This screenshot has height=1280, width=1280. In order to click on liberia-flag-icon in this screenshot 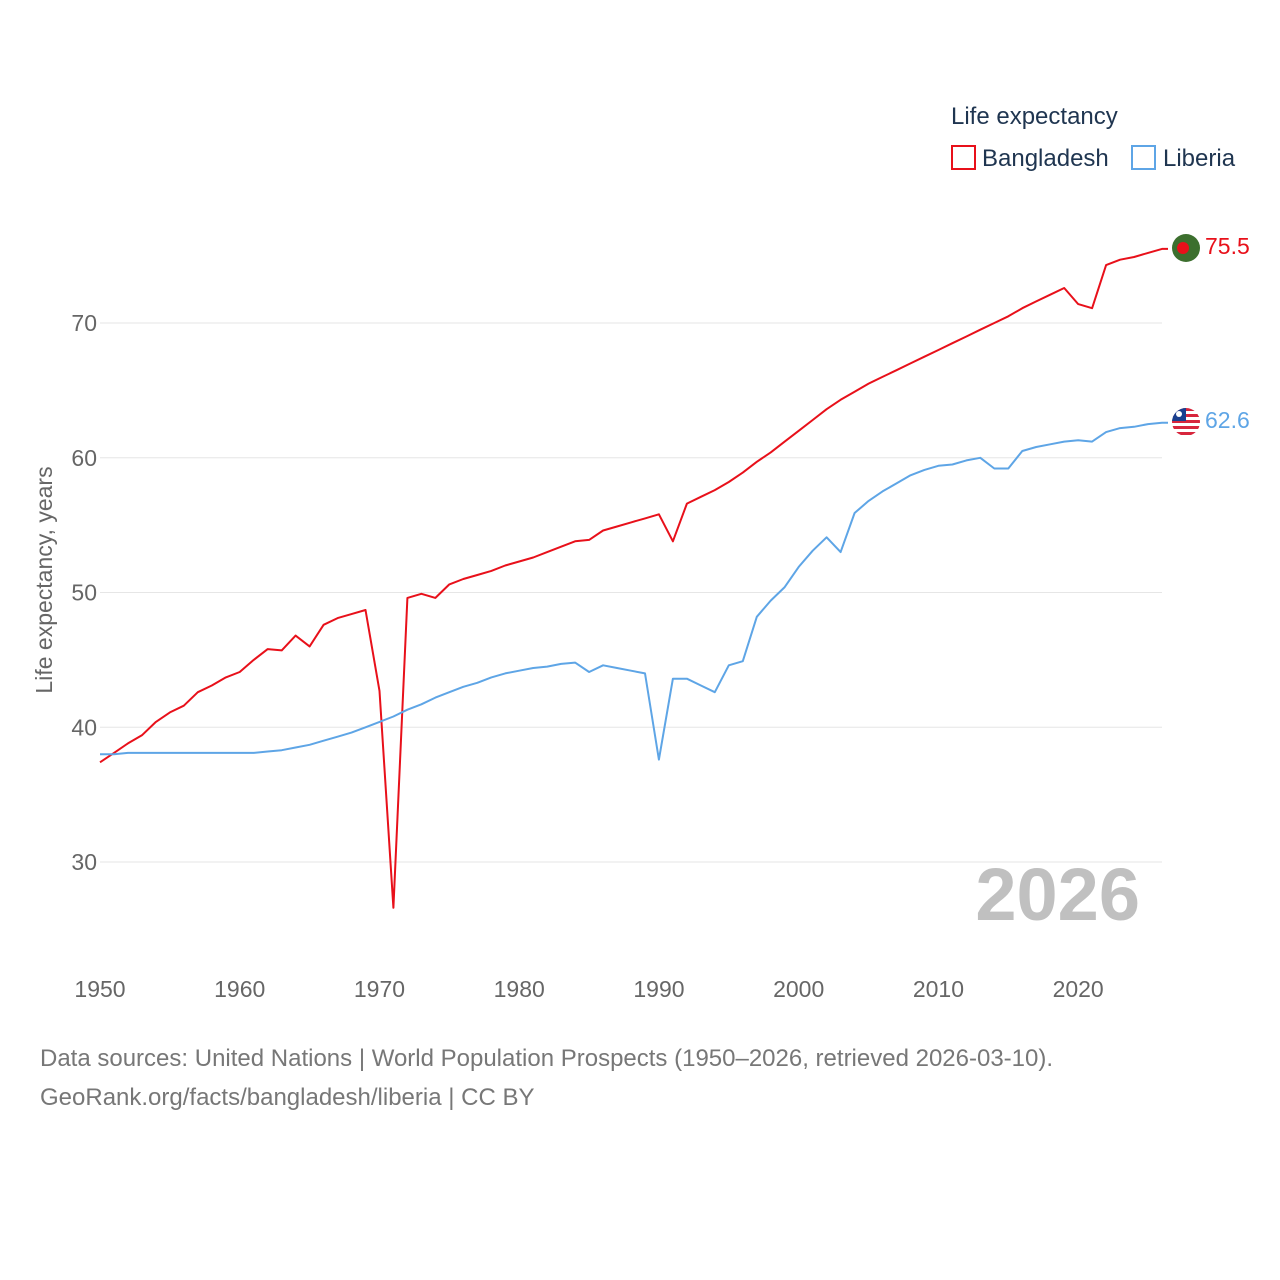, I will do `click(1186, 422)`.